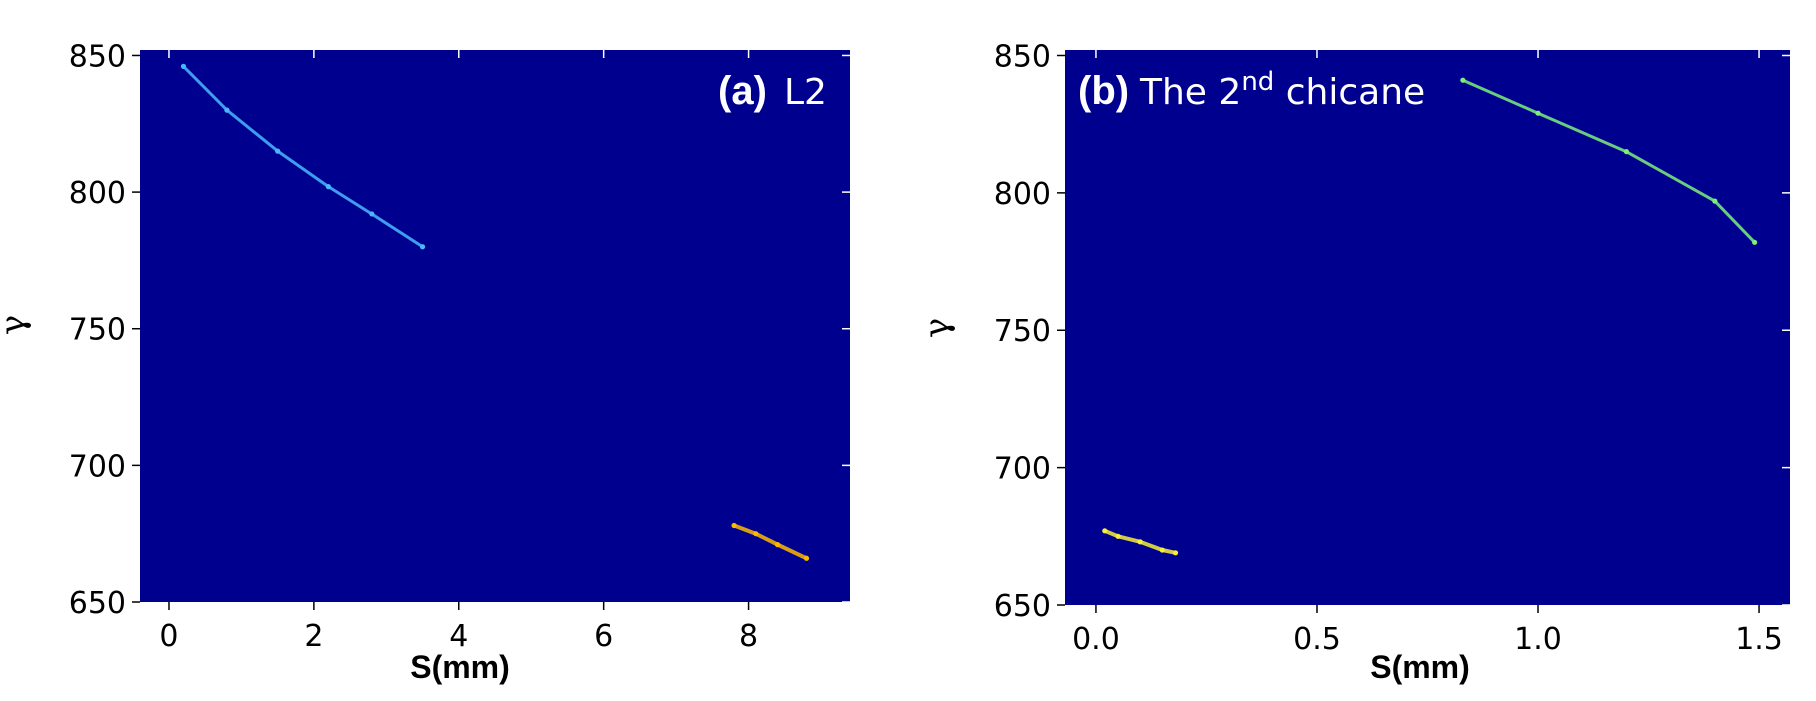 The image size is (1816, 701). I want to click on panel-a-xlabel: S(mm), so click(460, 667).